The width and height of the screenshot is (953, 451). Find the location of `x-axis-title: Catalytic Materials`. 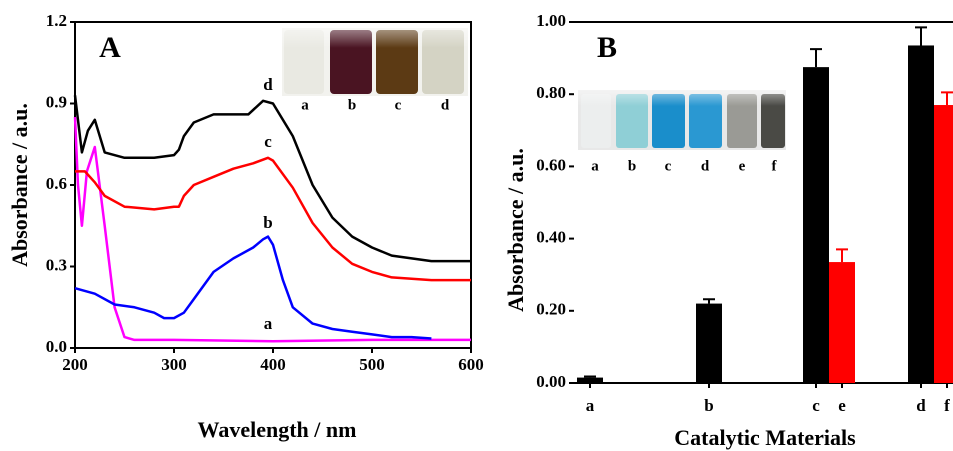

x-axis-title: Catalytic Materials is located at coordinates (765, 437).